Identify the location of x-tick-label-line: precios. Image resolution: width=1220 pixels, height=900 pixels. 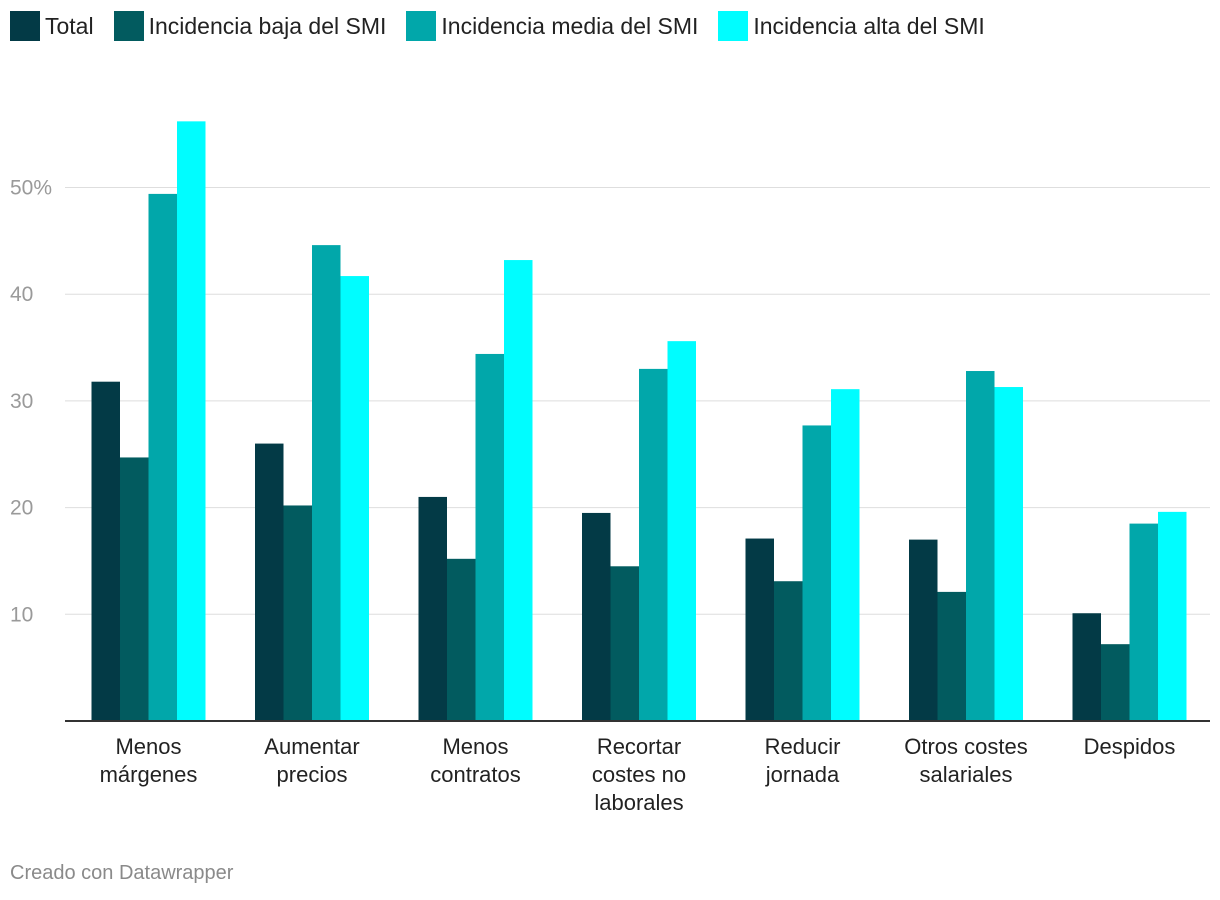
(312, 774).